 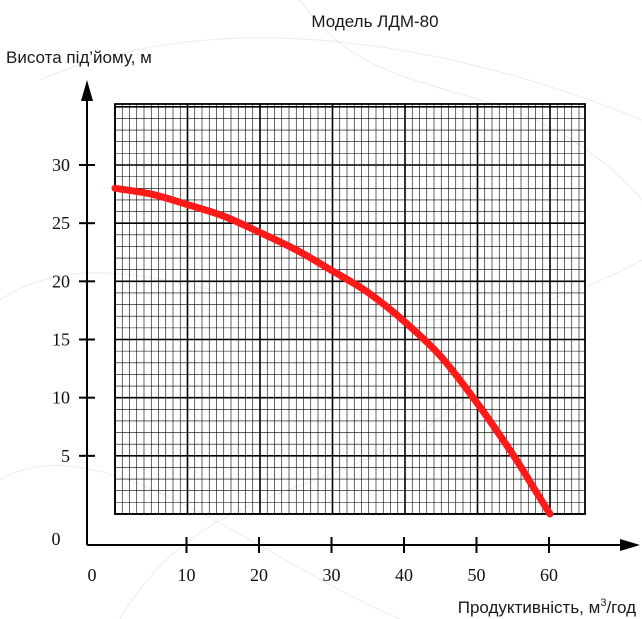 I want to click on x-axis-label-main: Продуктивність, м, so click(x=529, y=607).